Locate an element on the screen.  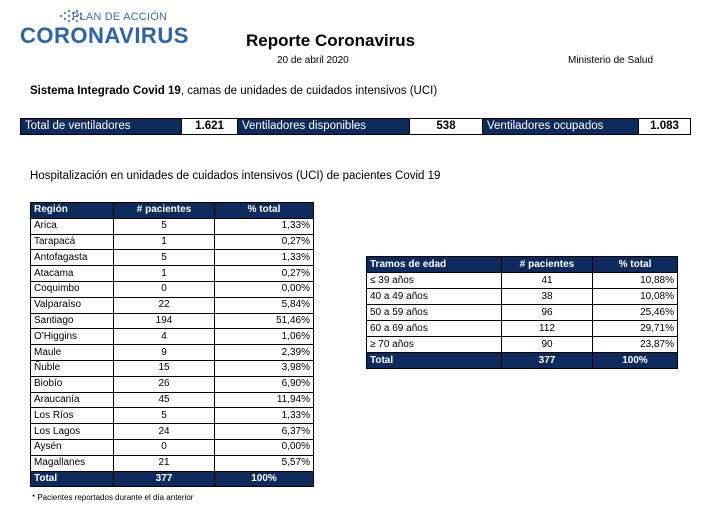
table-cell: 3,98% is located at coordinates (264, 368).